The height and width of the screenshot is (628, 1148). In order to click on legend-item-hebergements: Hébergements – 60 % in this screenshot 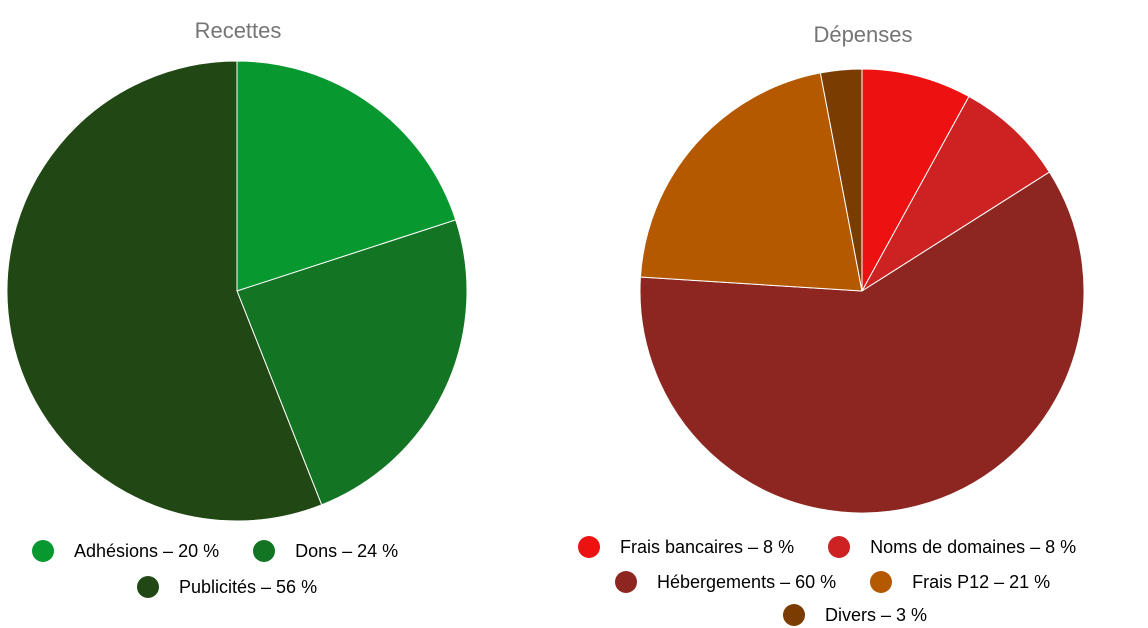, I will do `click(725, 582)`.